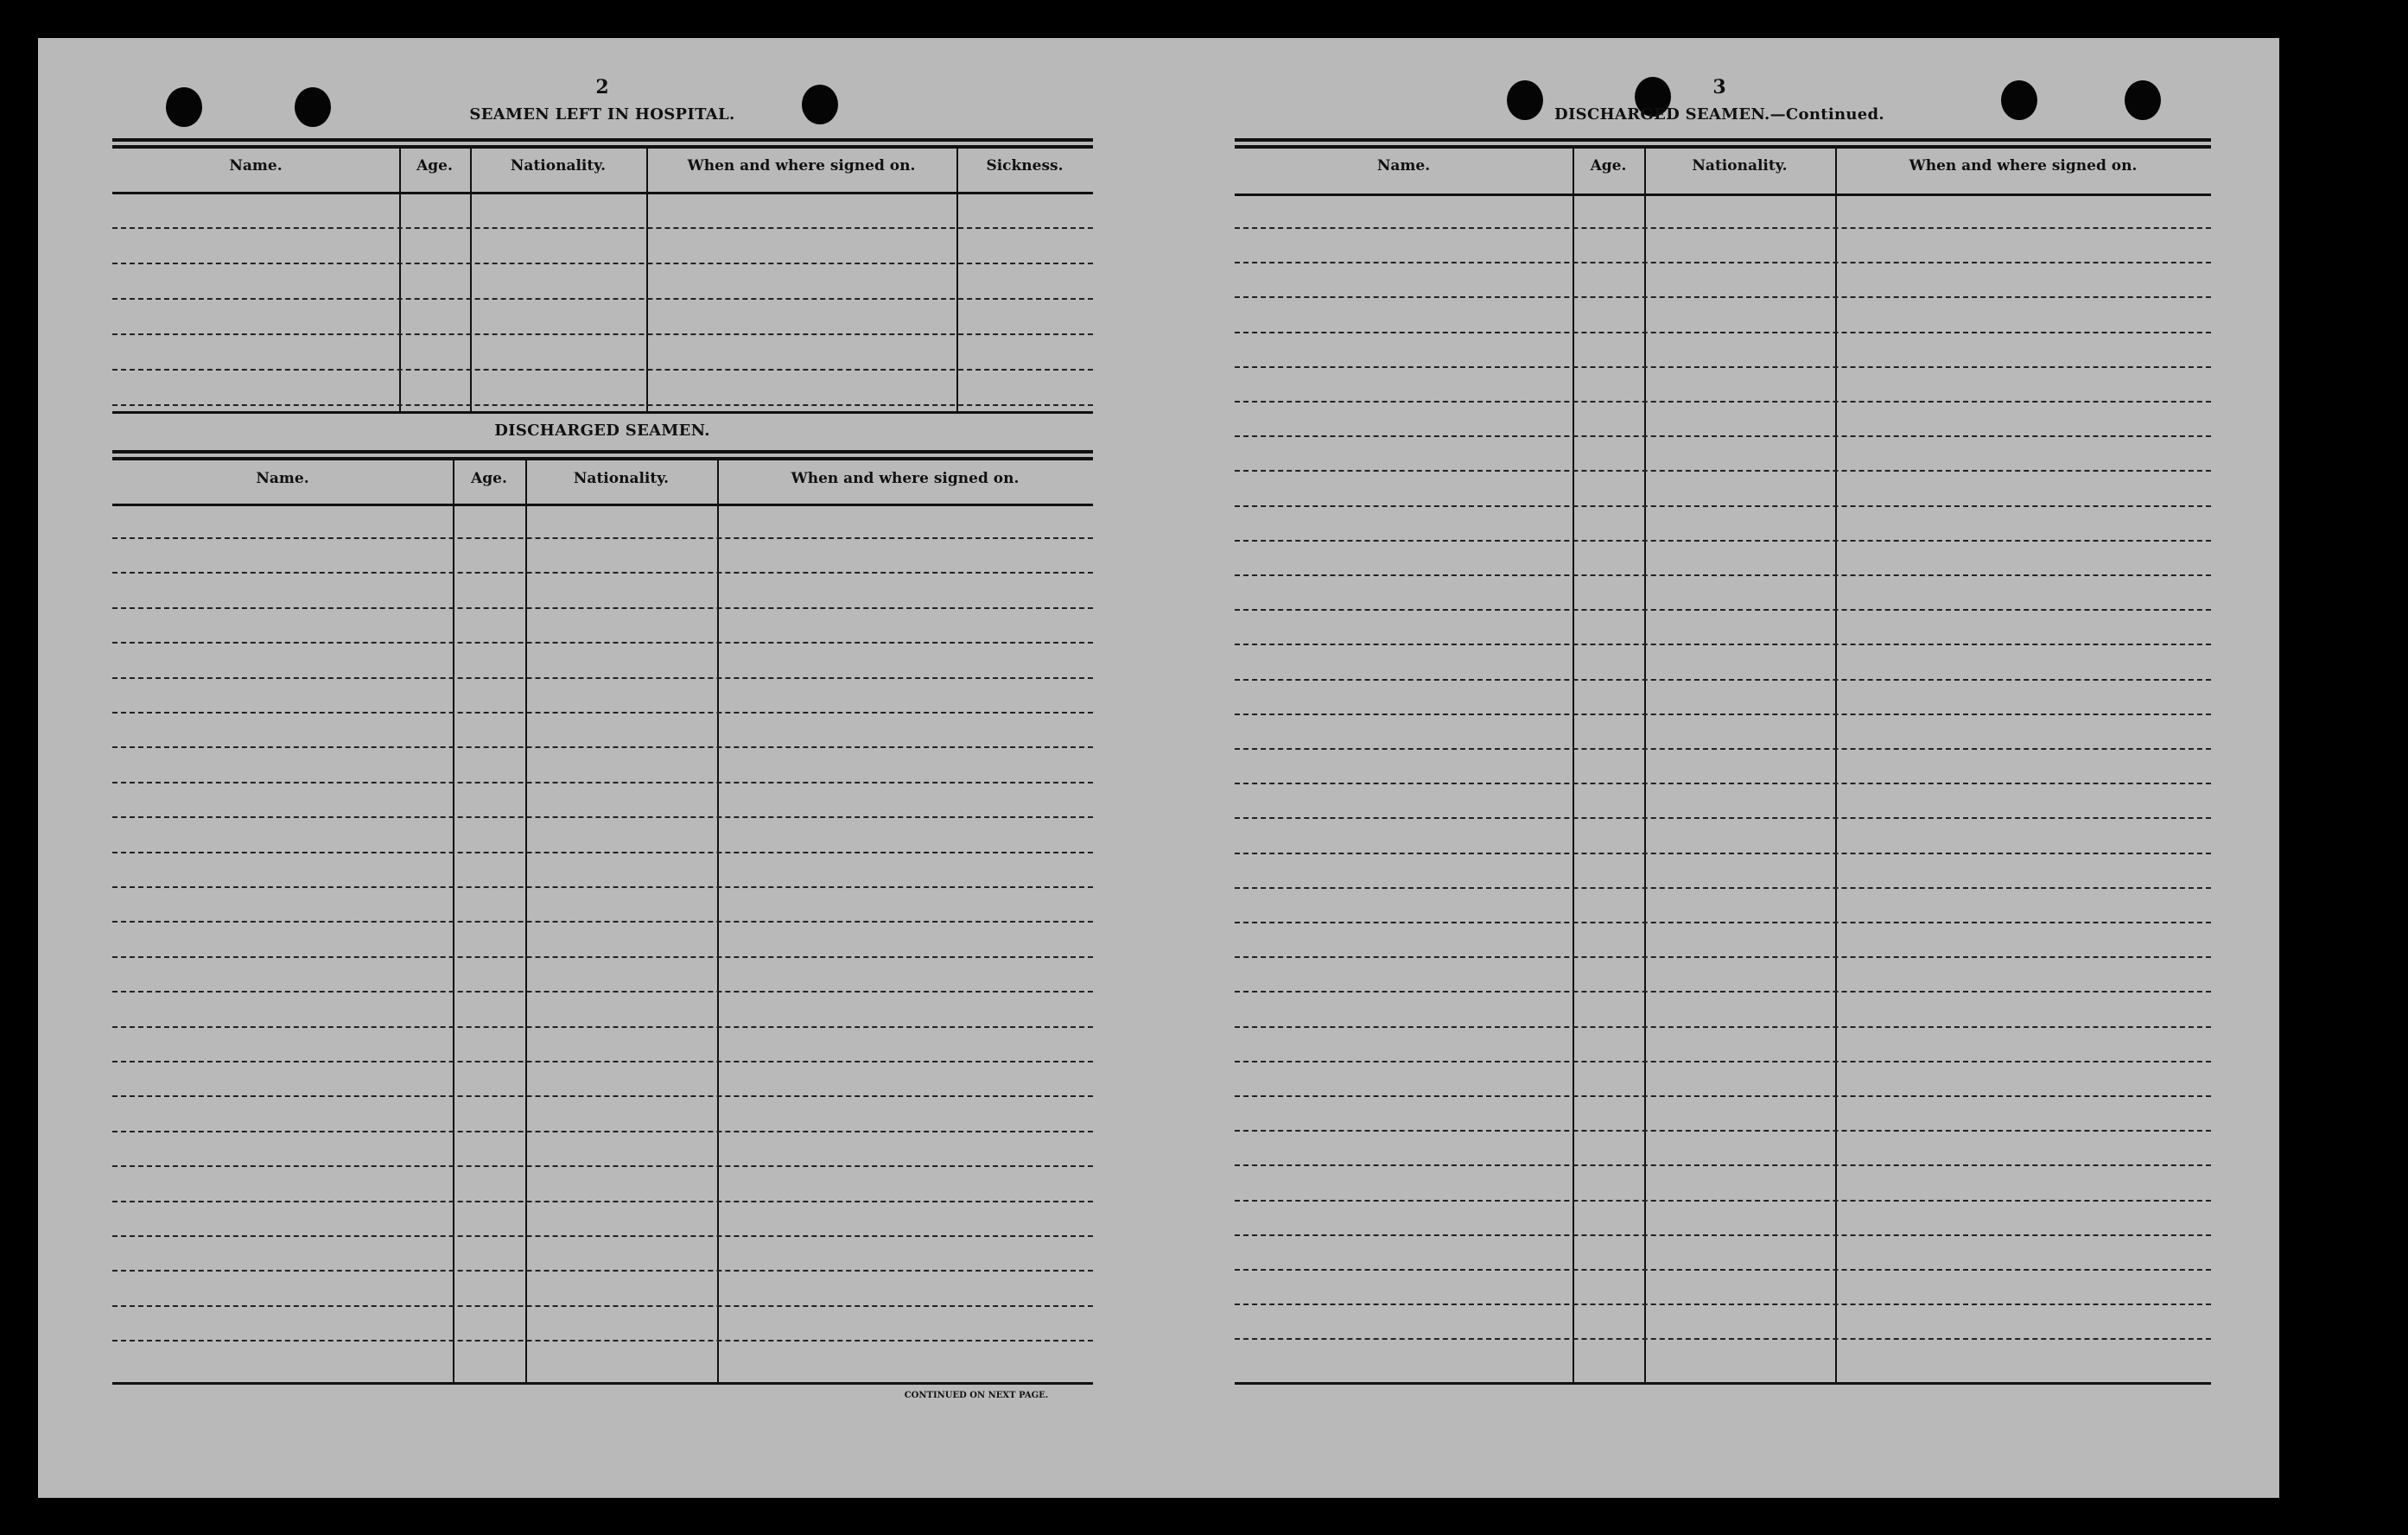  Describe the element at coordinates (602, 455) in the screenshot. I see `discharged-table-top-rule` at that location.